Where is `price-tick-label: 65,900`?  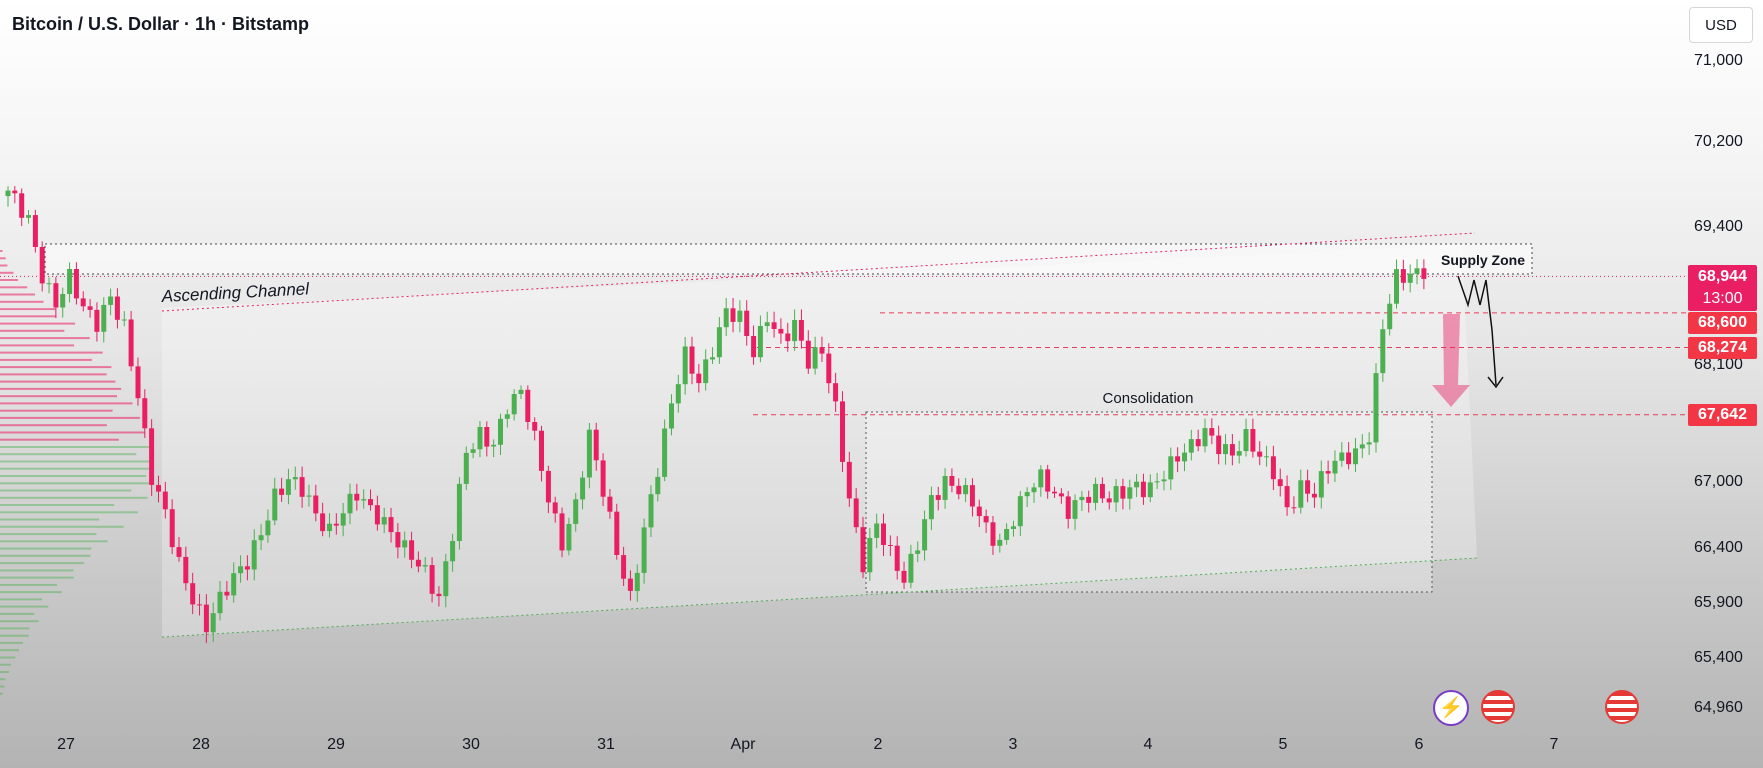 price-tick-label: 65,900 is located at coordinates (1718, 602).